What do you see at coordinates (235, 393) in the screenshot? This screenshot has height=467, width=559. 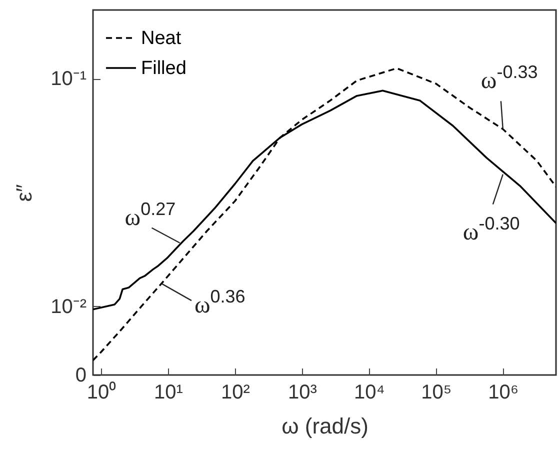 I see `x-tick-label: 10²` at bounding box center [235, 393].